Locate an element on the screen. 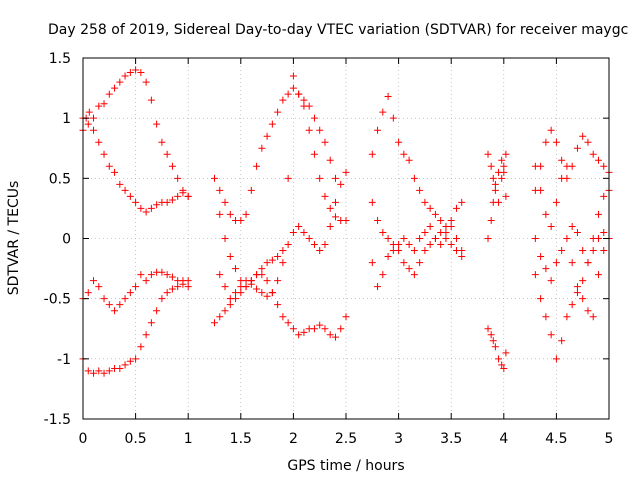 The height and width of the screenshot is (480, 640). x-axis-label: GPS time / hours is located at coordinates (345, 466).